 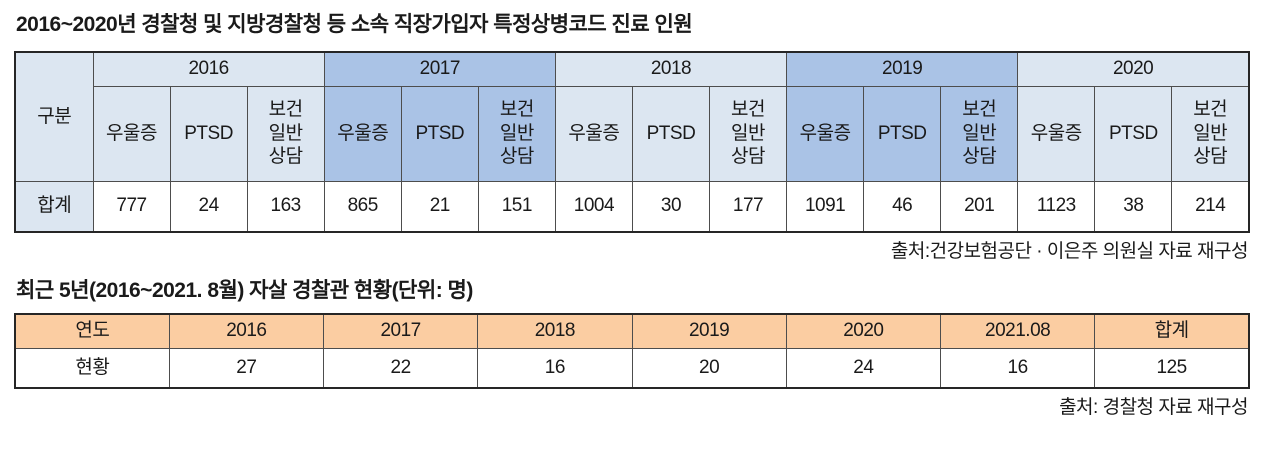 What do you see at coordinates (439, 206) in the screenshot?
I see `value-cell: 21` at bounding box center [439, 206].